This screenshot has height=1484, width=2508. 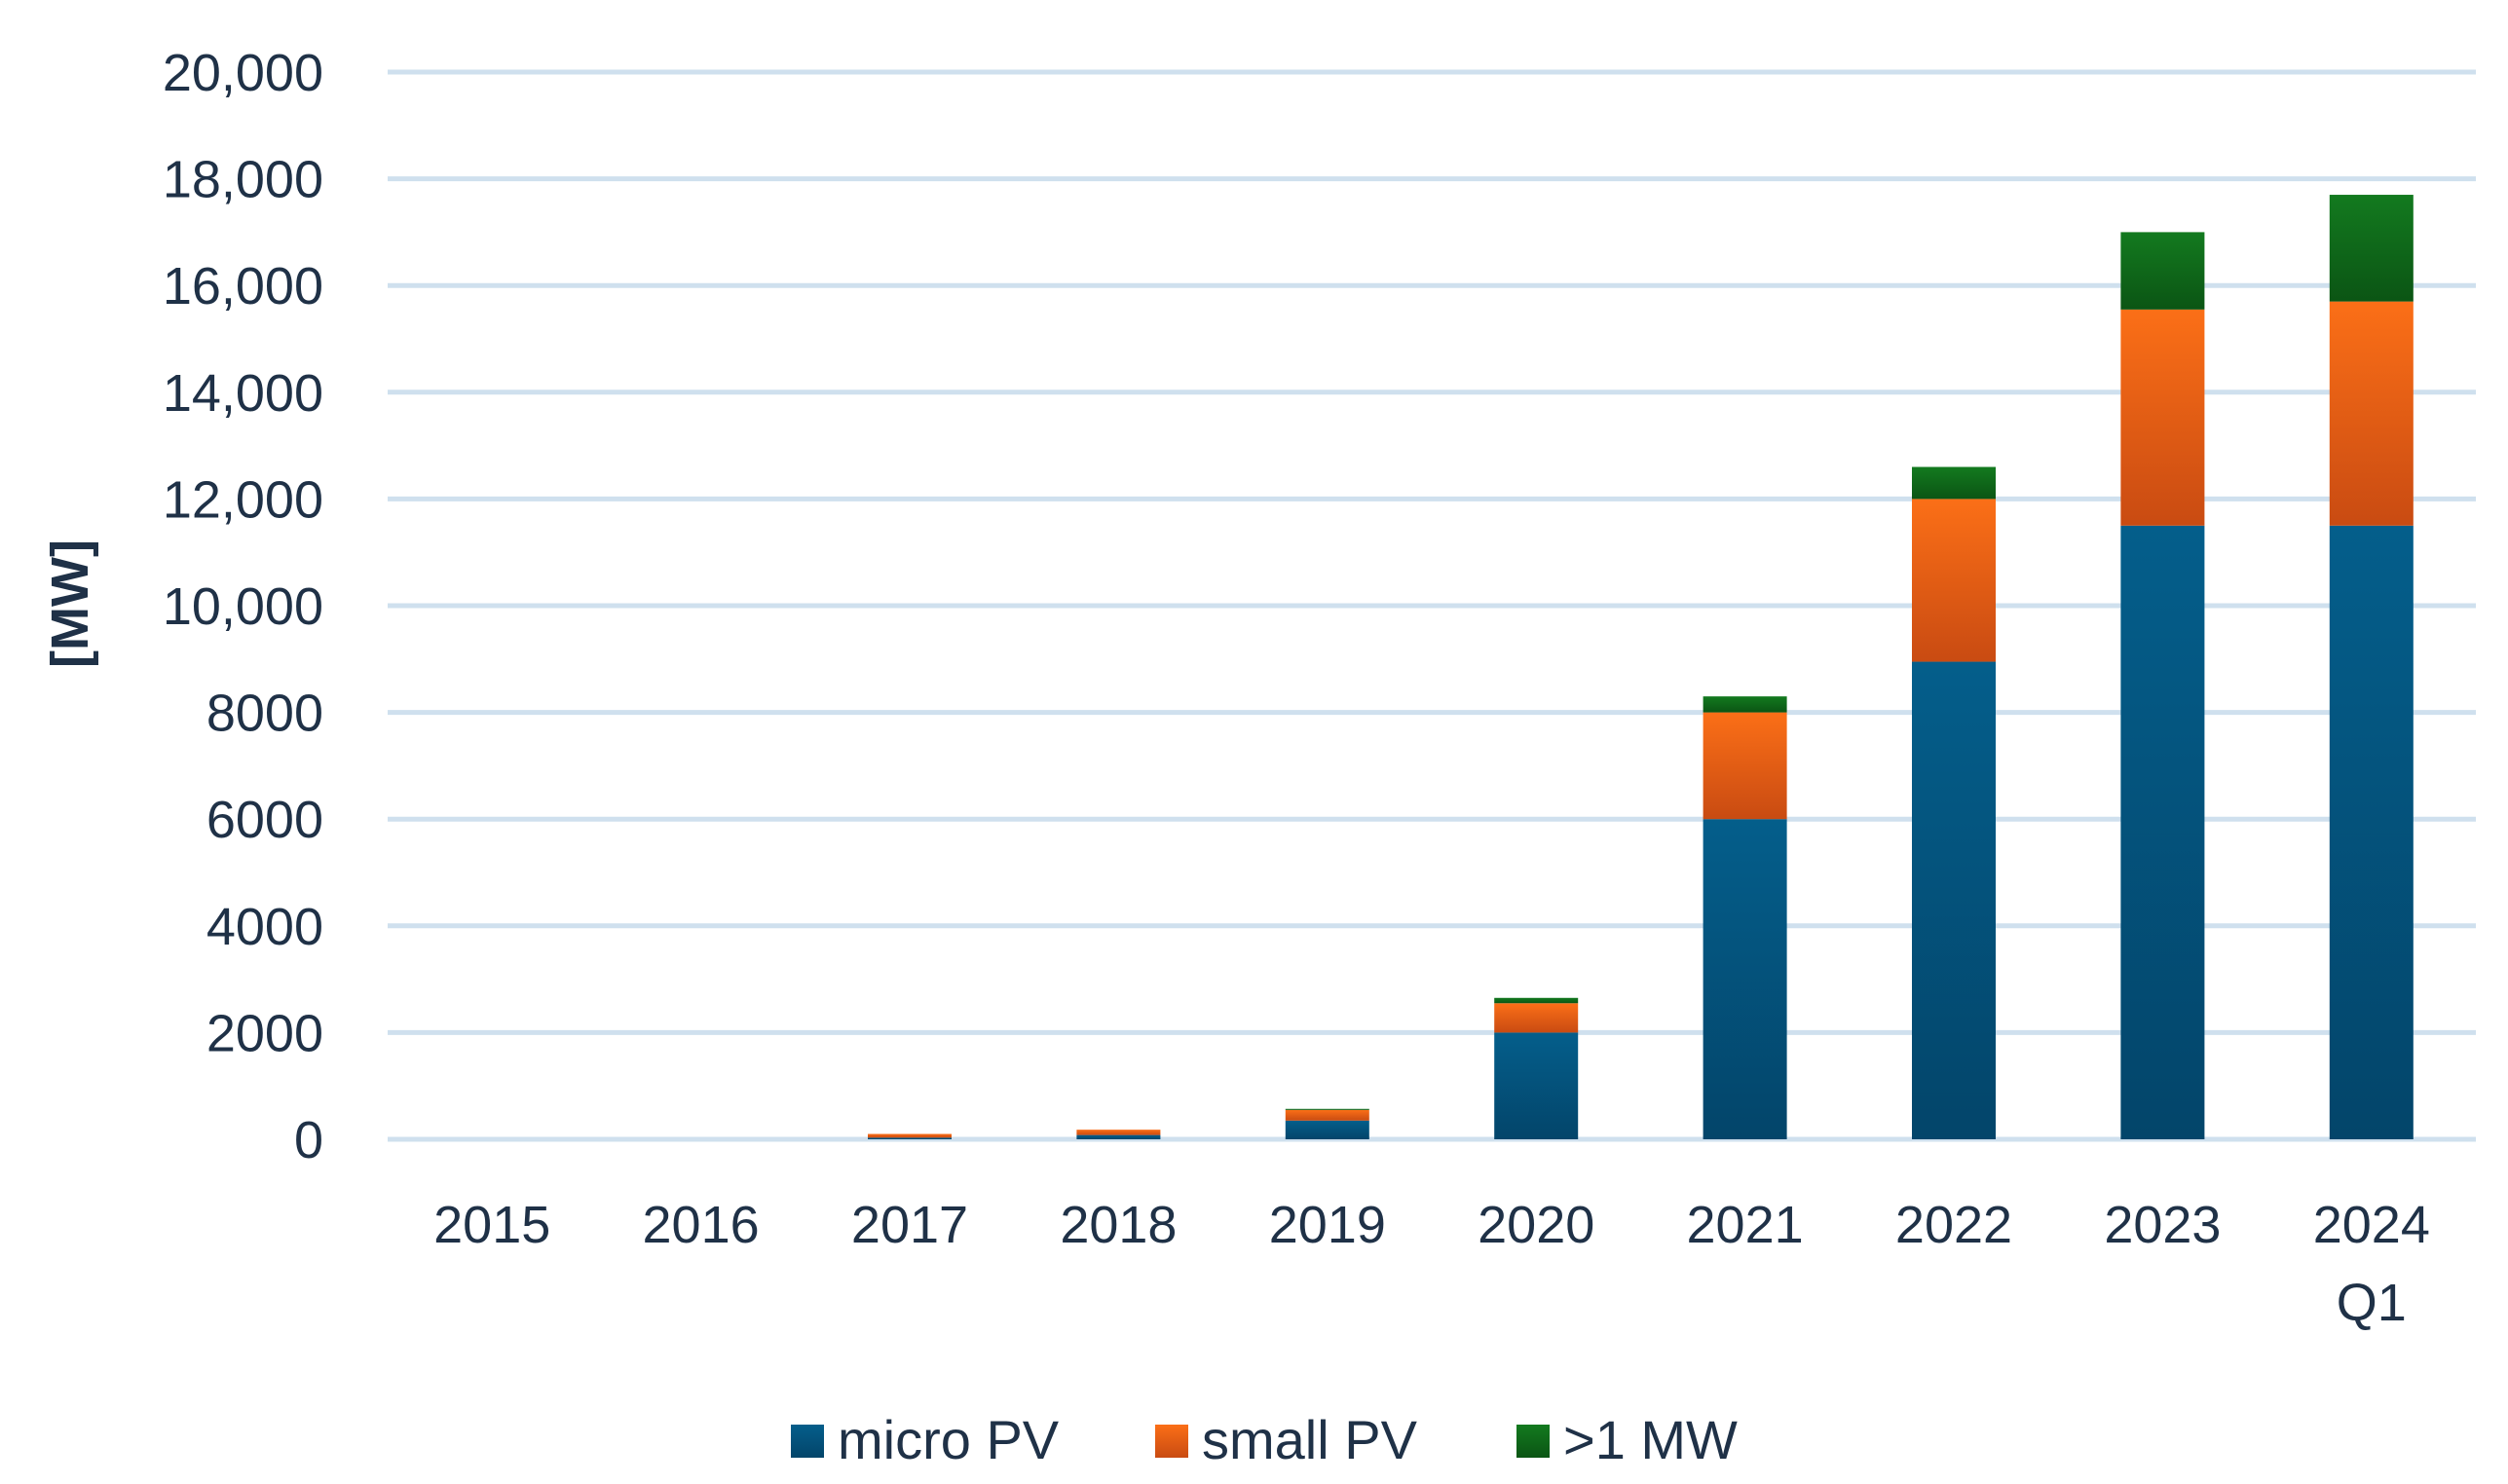 I want to click on x-tick-label: 2018, so click(x=1118, y=1225).